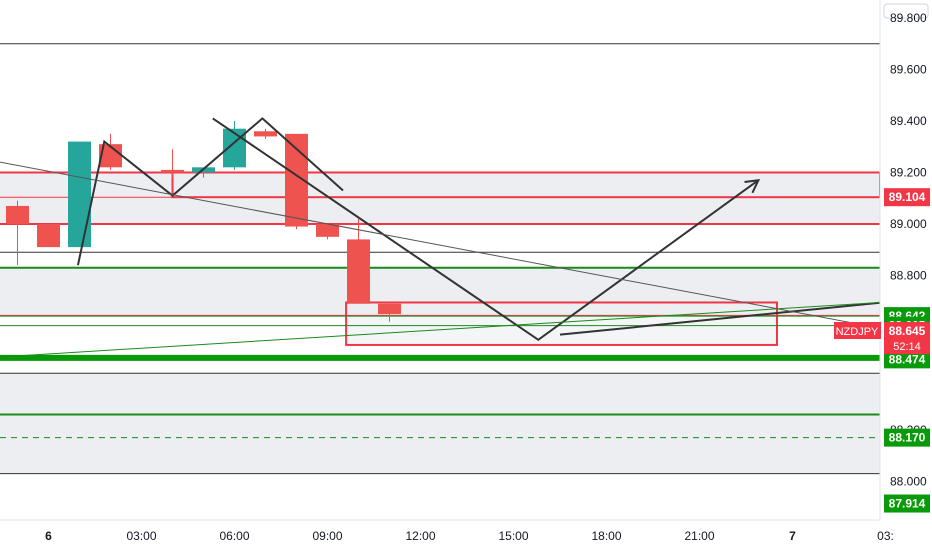 Image resolution: width=932 pixels, height=550 pixels. I want to click on price-label: 87.914, so click(907, 504).